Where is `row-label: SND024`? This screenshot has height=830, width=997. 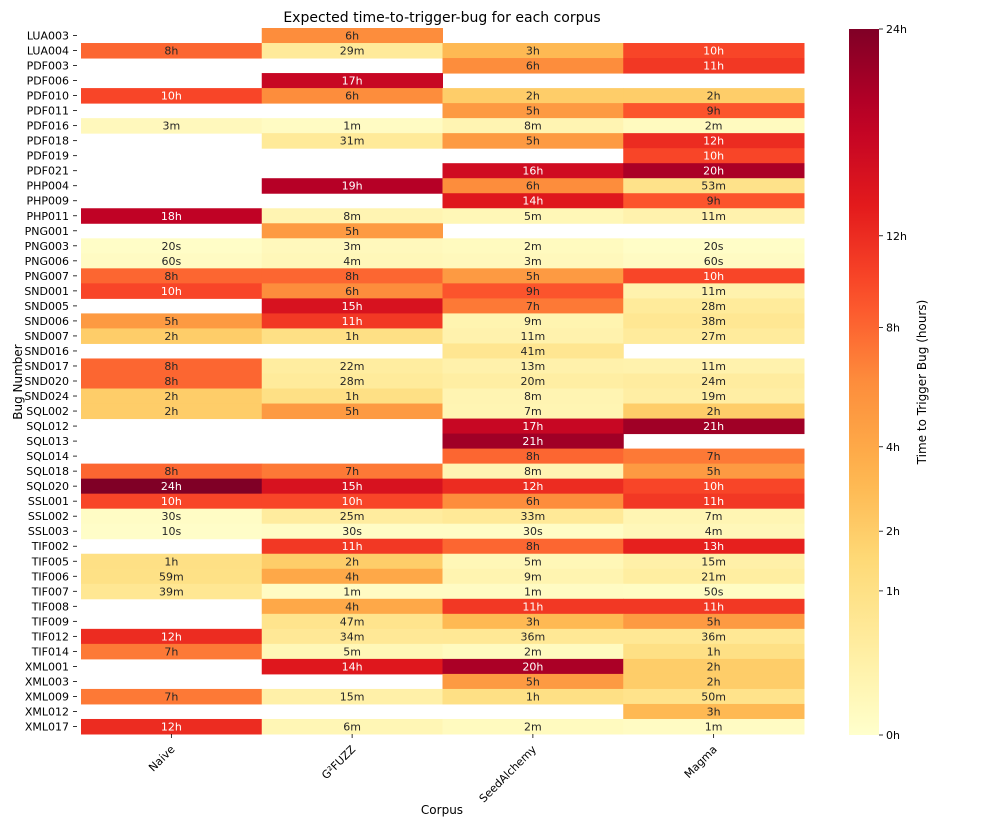
row-label: SND024 is located at coordinates (46, 396).